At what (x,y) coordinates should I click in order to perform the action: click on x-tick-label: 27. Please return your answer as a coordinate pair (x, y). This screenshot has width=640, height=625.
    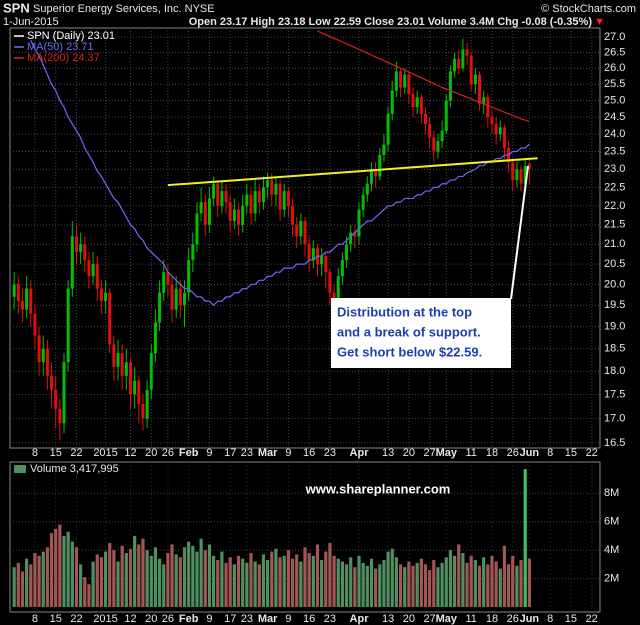
    Looking at the image, I should click on (430, 619).